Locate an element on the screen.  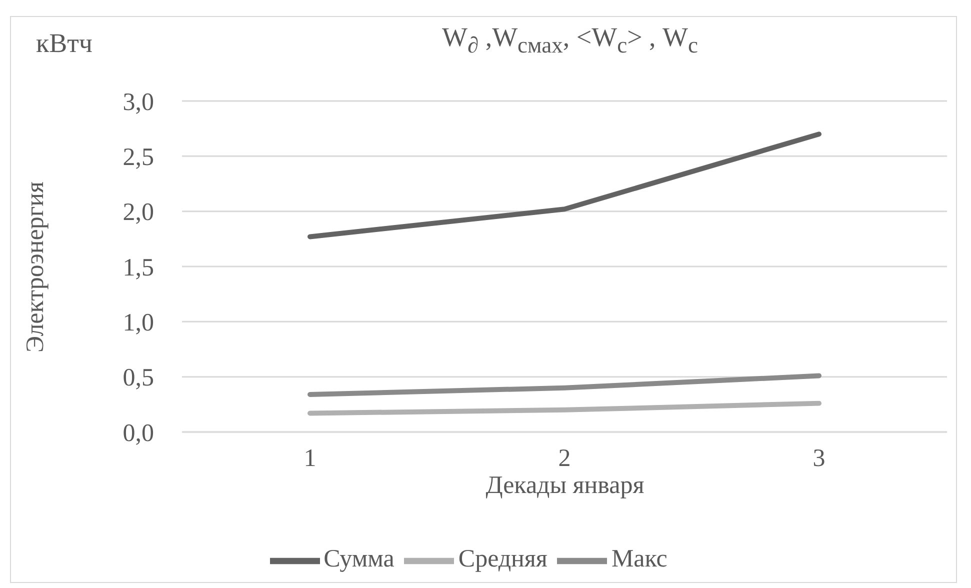
x-tick-label: 2 is located at coordinates (564, 458).